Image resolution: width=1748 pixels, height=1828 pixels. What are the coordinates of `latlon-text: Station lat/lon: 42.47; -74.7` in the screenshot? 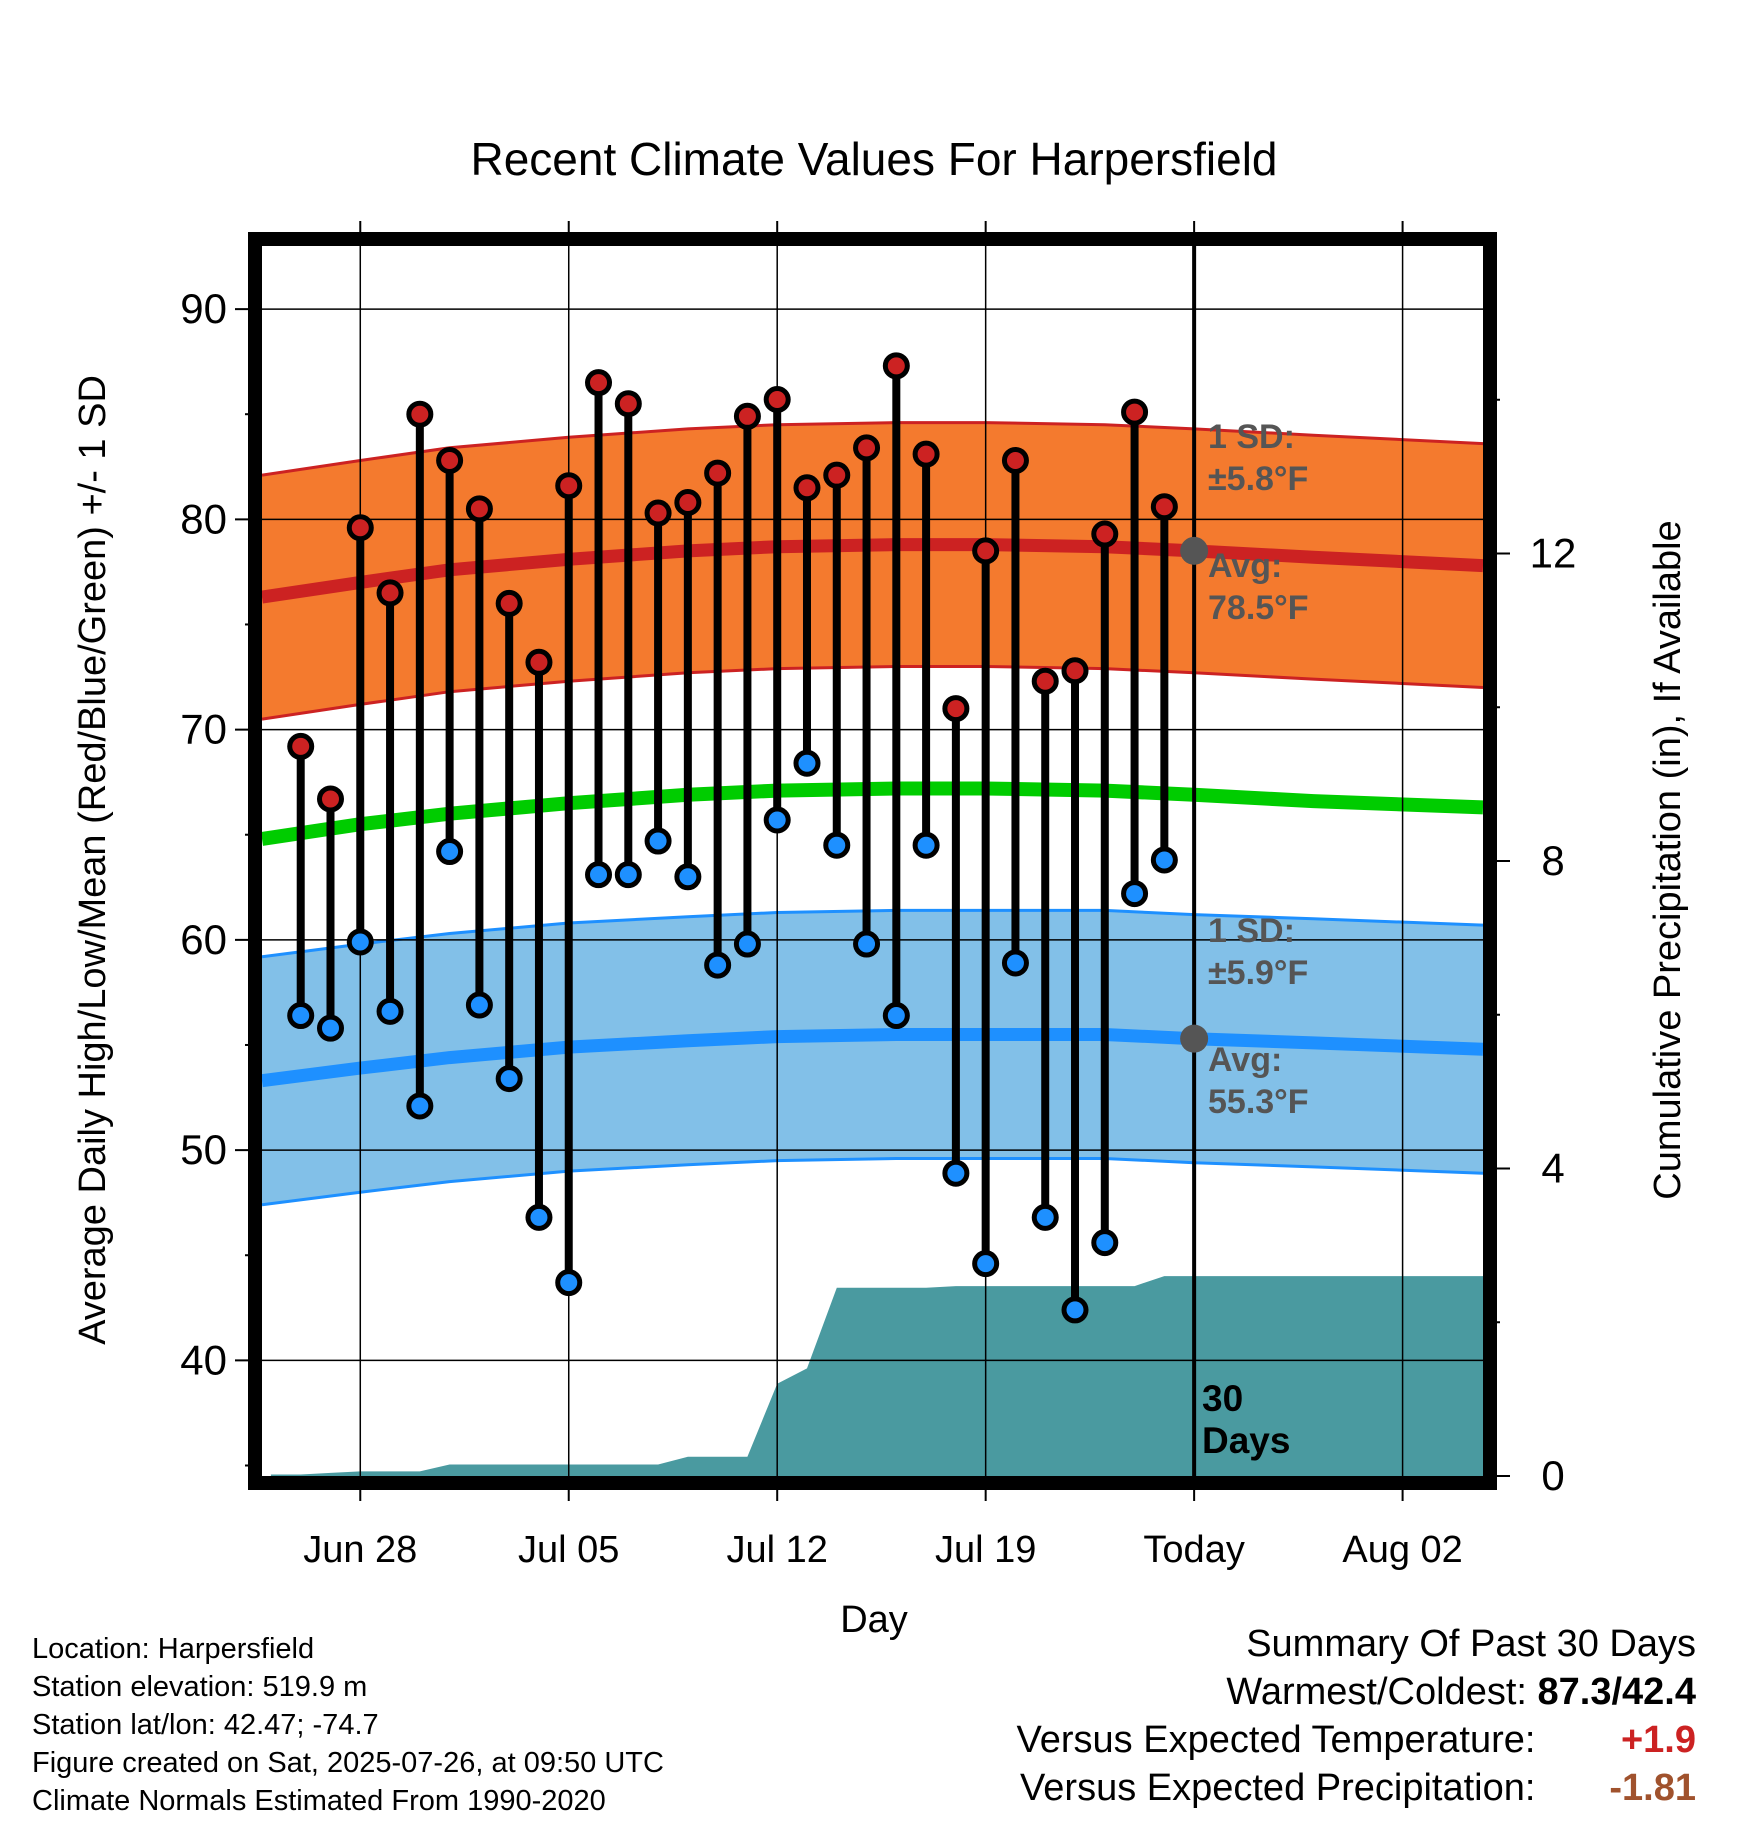 It's located at (205, 1725).